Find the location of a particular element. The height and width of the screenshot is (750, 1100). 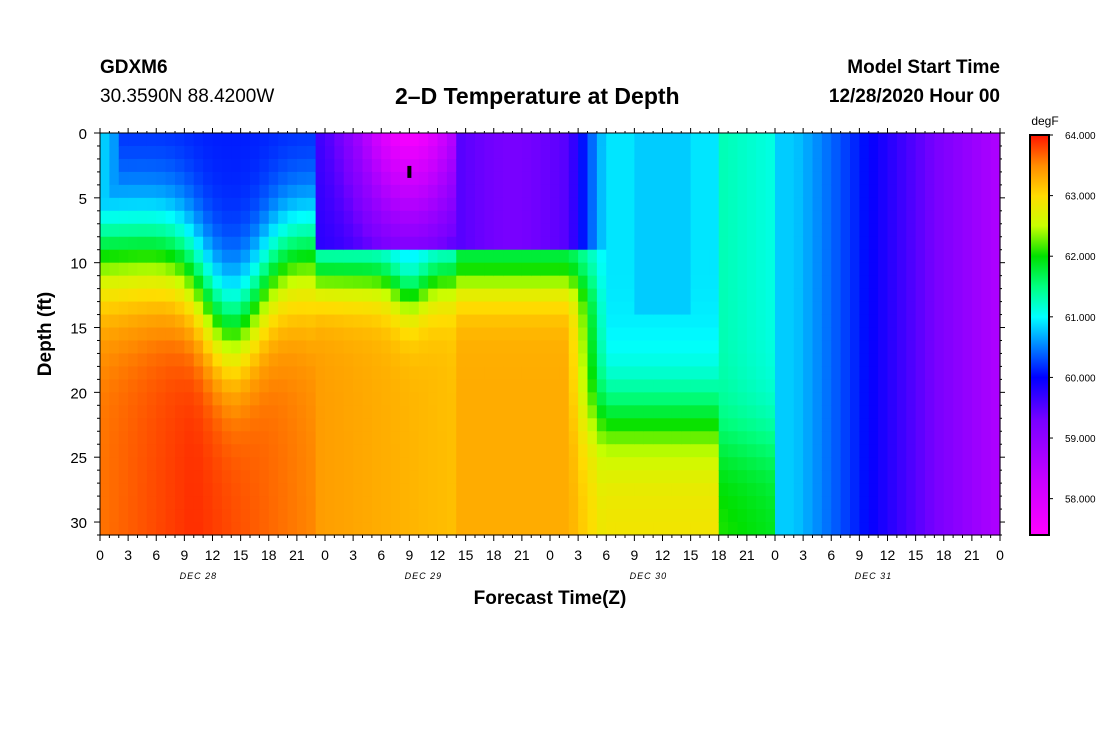

x-tick-label: 21 is located at coordinates (522, 555).